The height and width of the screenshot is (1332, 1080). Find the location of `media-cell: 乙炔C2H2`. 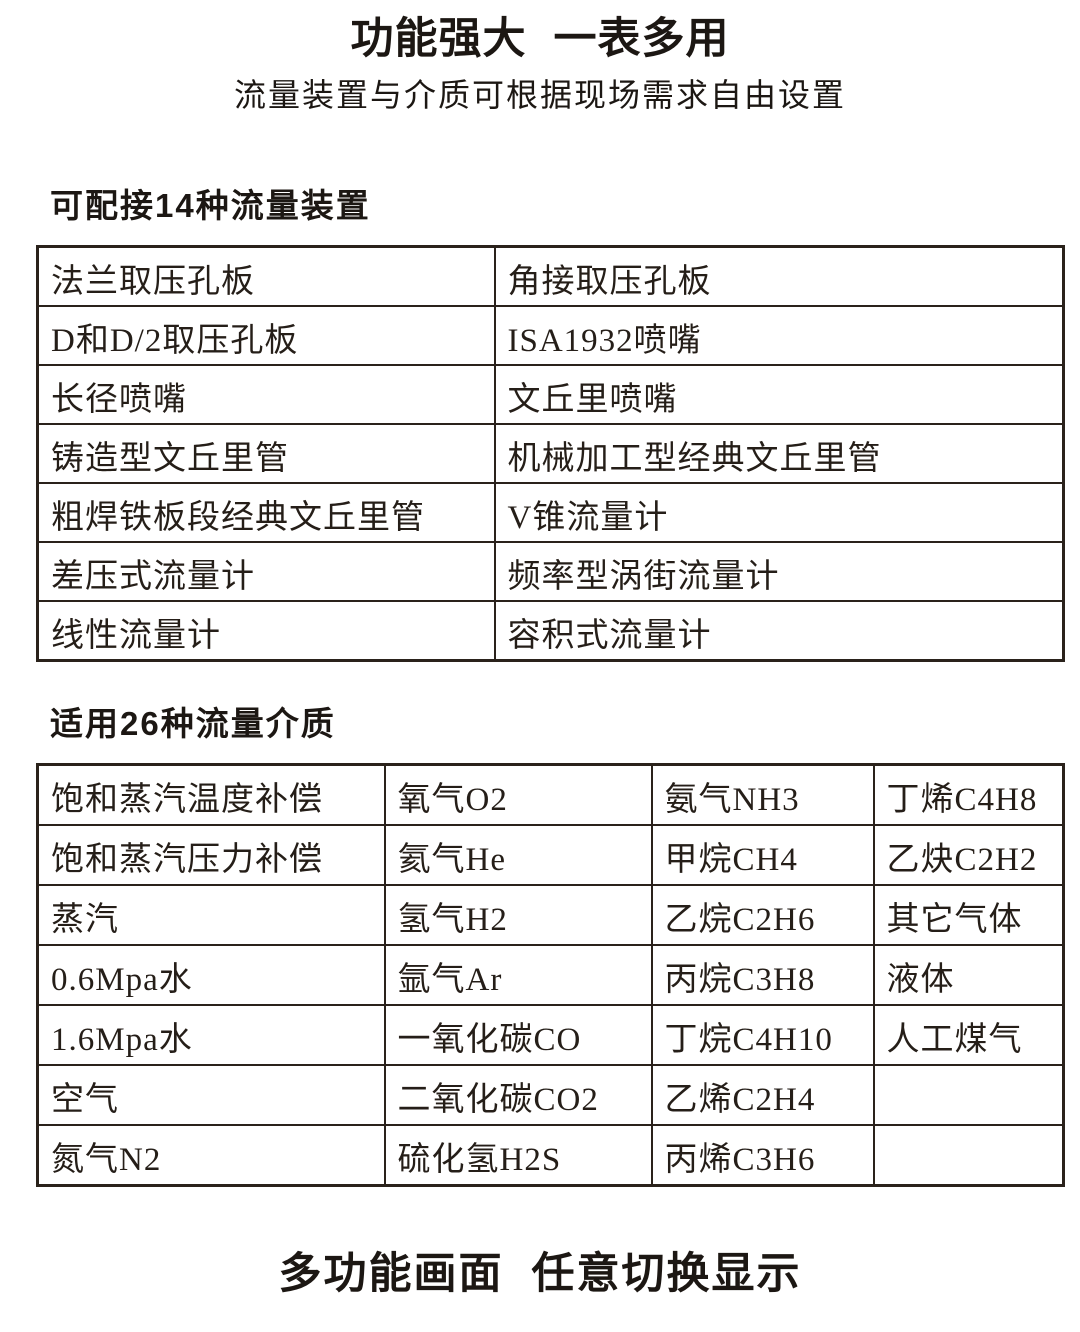

media-cell: 乙炔C2H2 is located at coordinates (968, 855).